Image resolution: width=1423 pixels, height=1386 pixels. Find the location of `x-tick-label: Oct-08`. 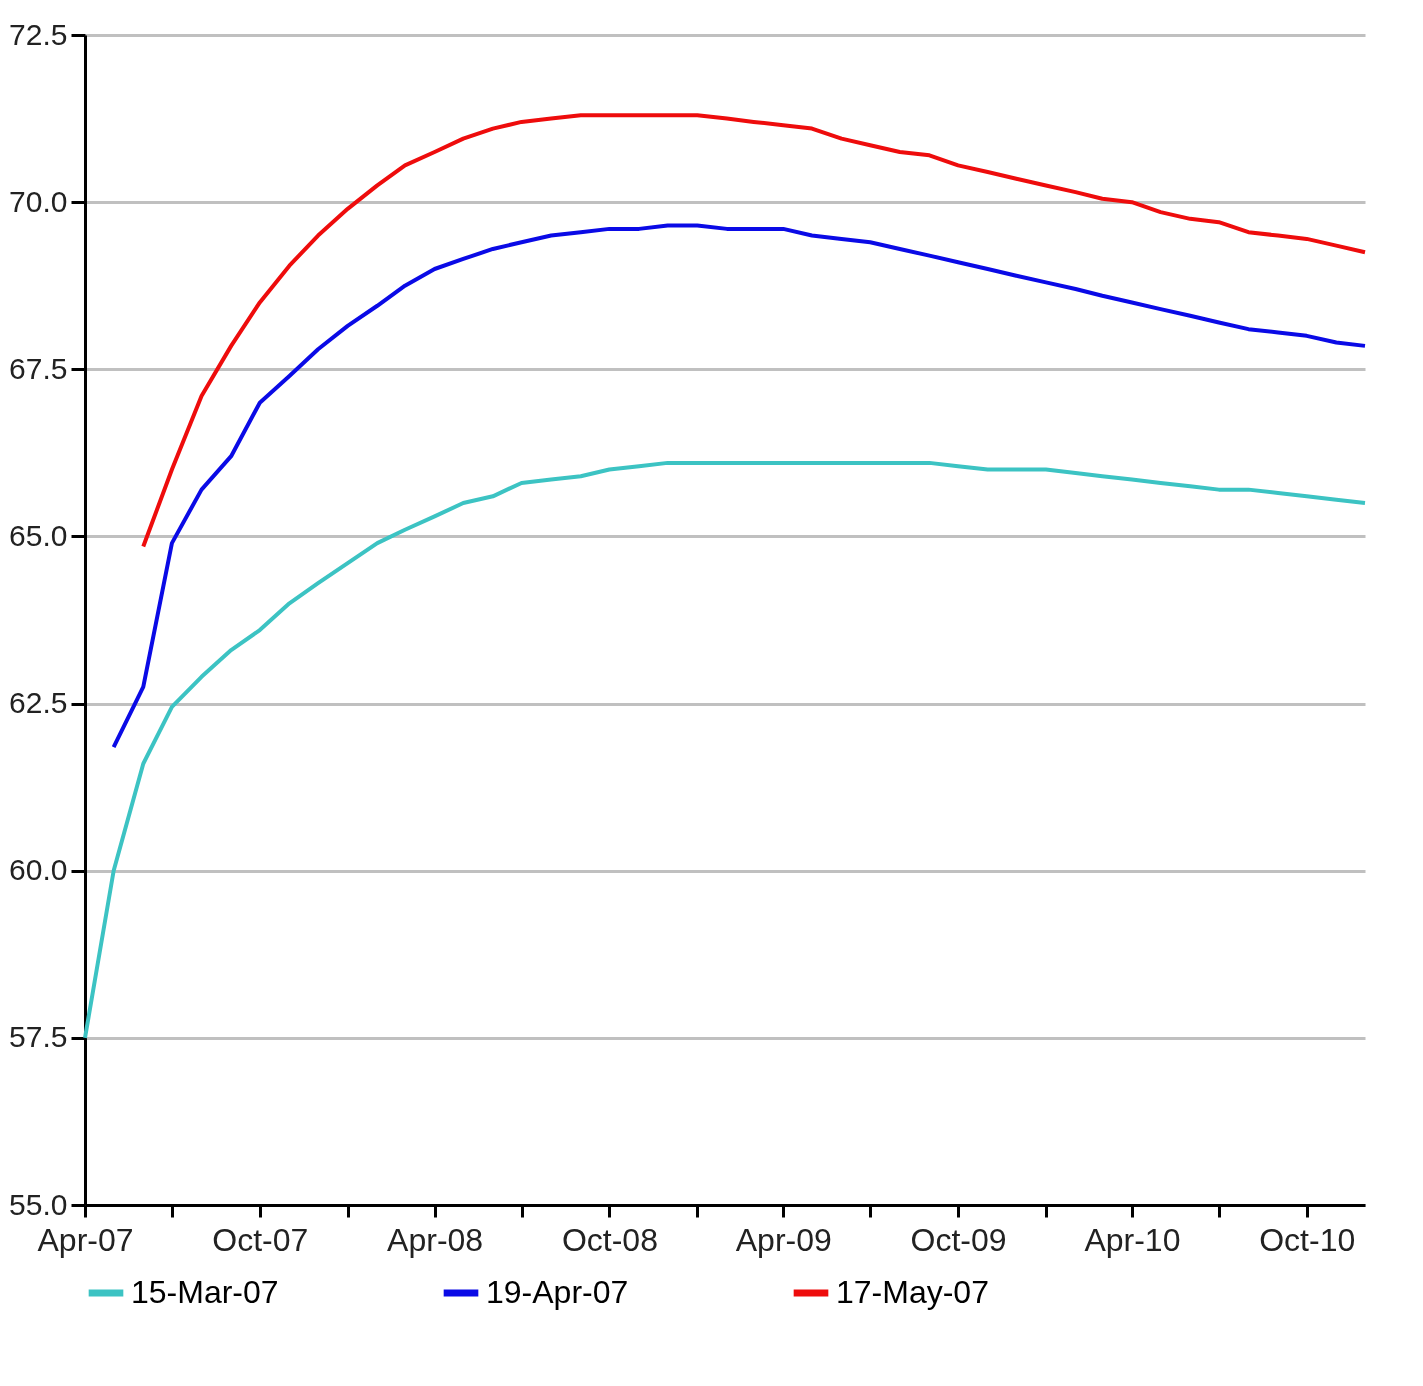

x-tick-label: Oct-08 is located at coordinates (609, 1239).